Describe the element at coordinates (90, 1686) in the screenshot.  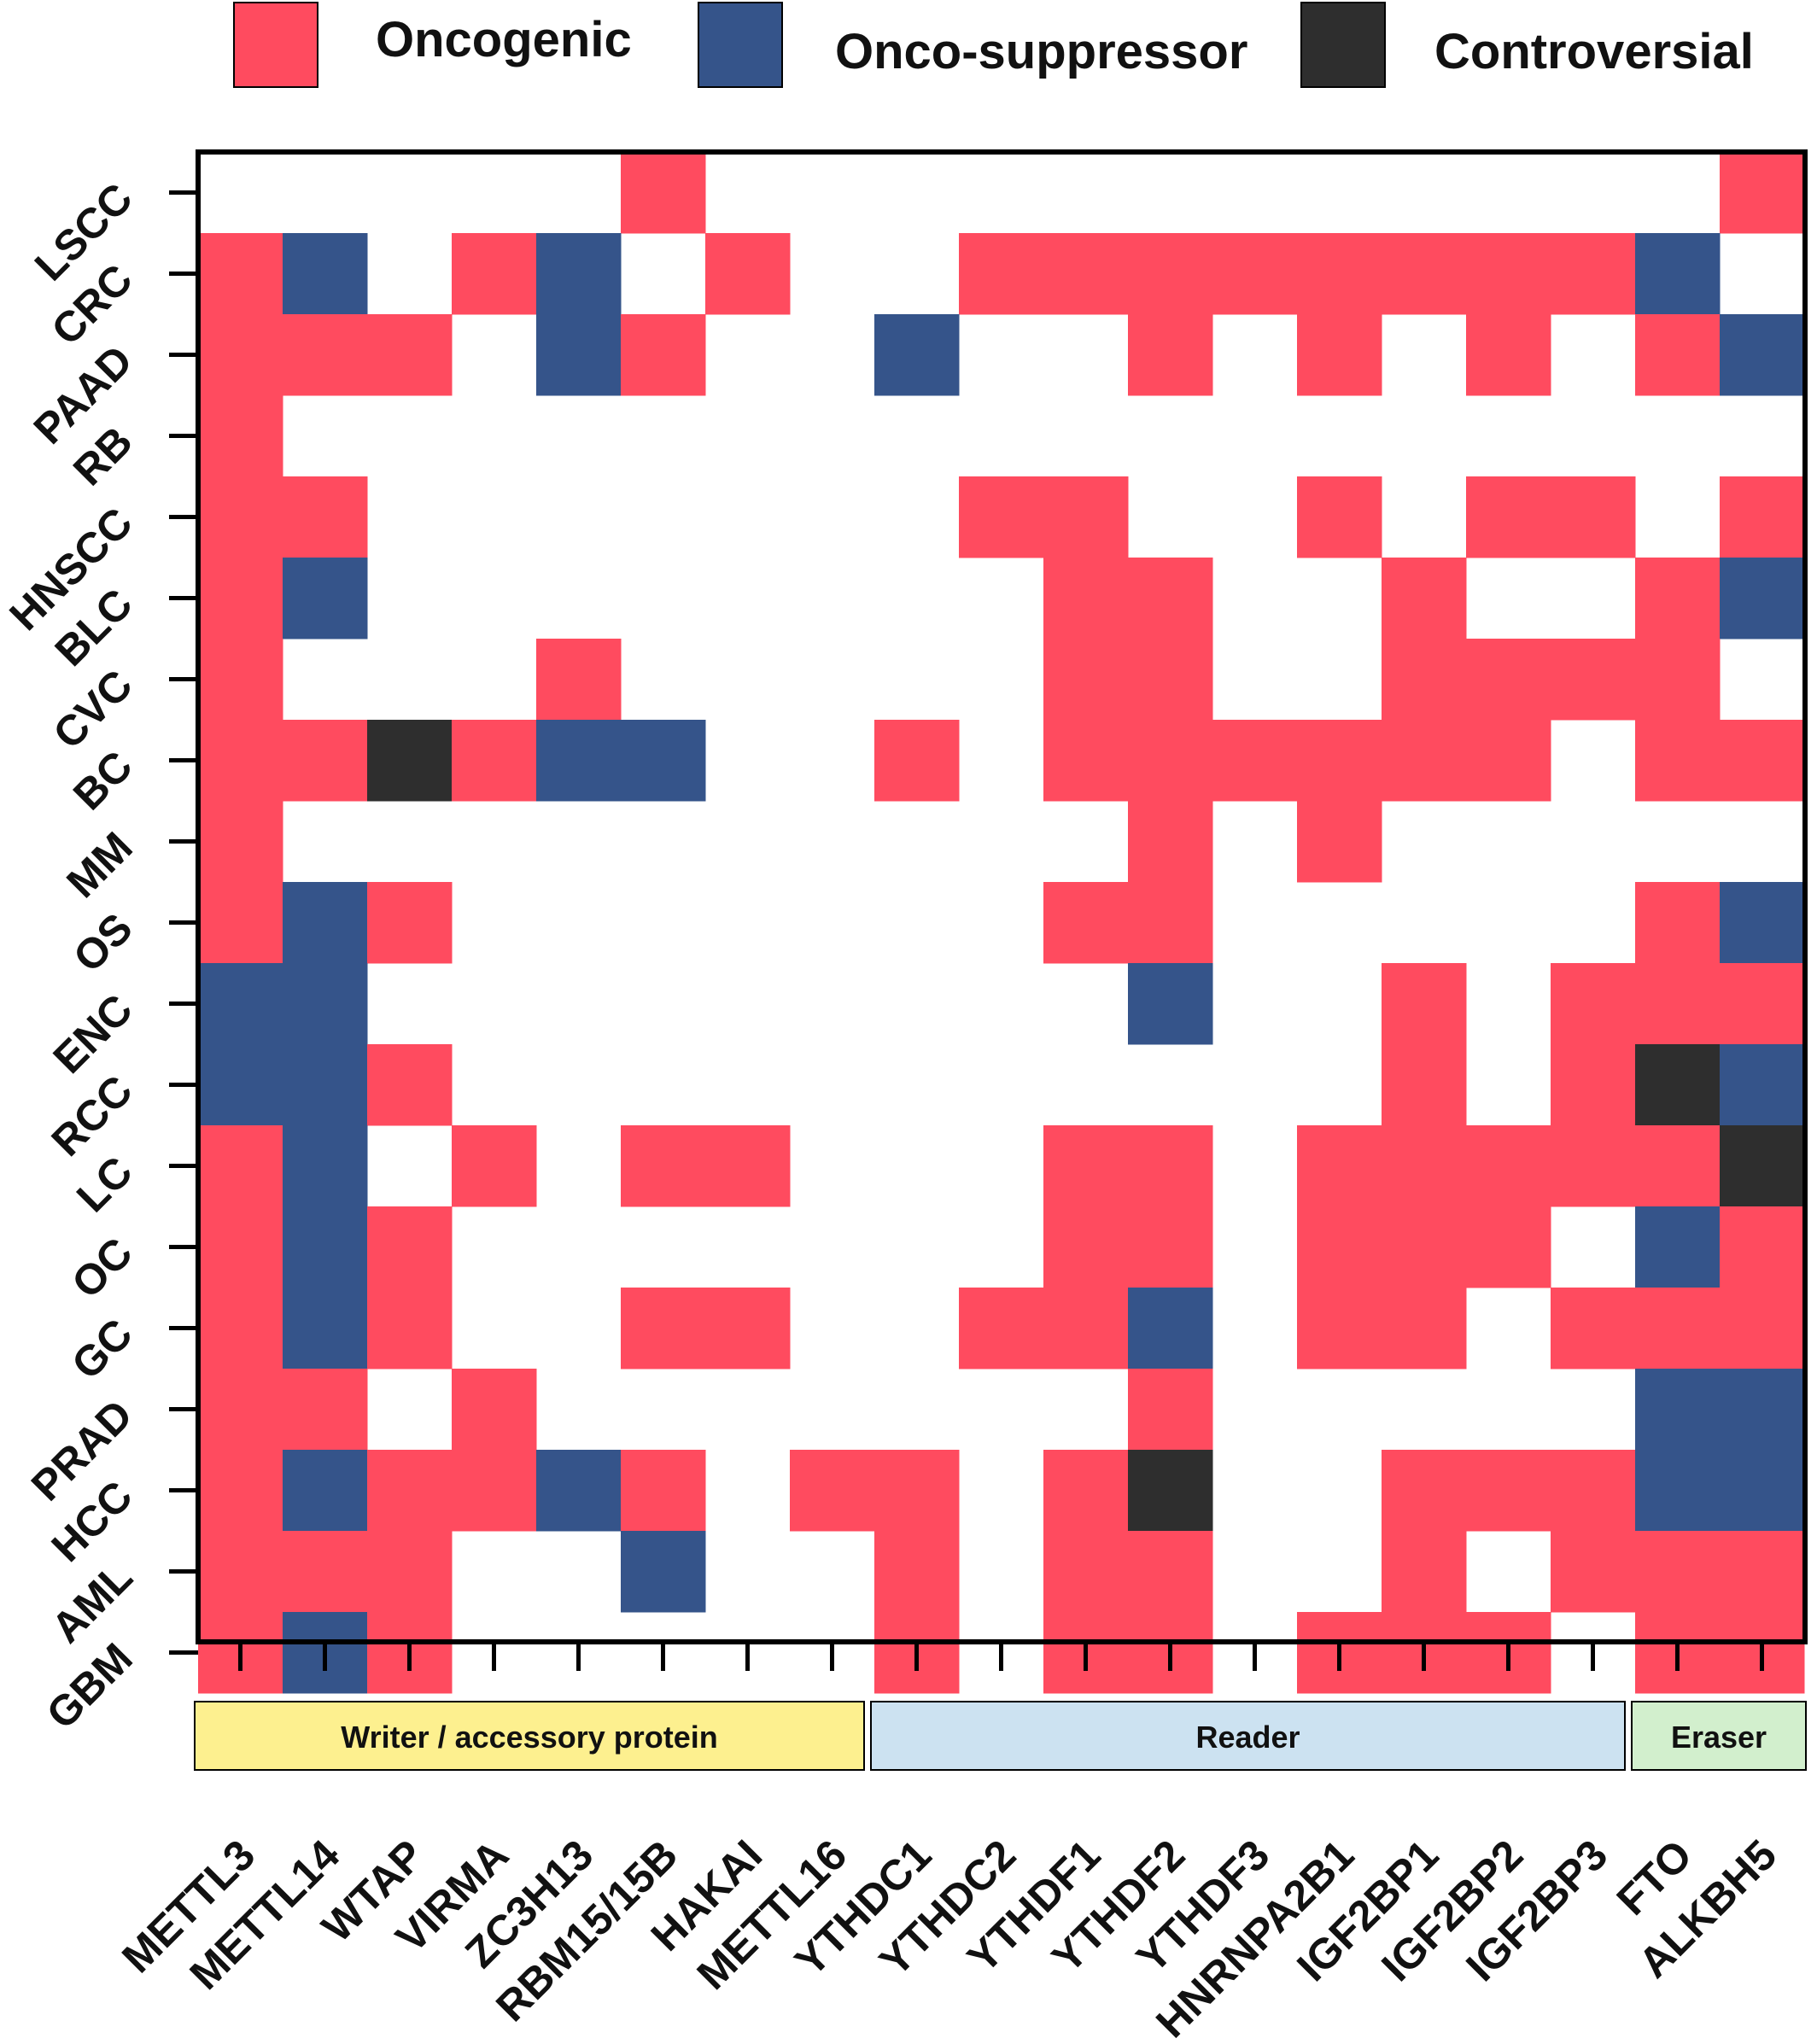
I see `y-tick-label: GBM` at that location.